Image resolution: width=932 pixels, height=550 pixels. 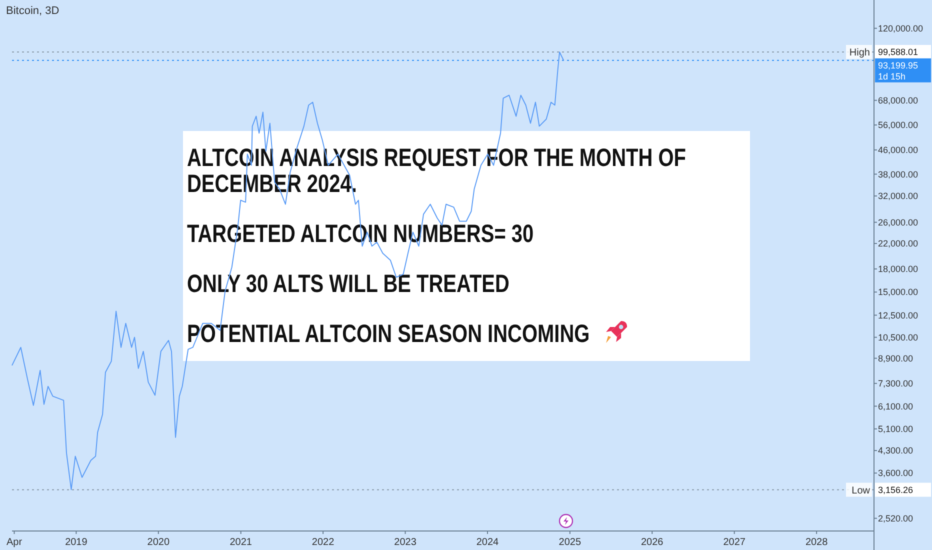 I want to click on x-tick-label: 2021, so click(x=241, y=542).